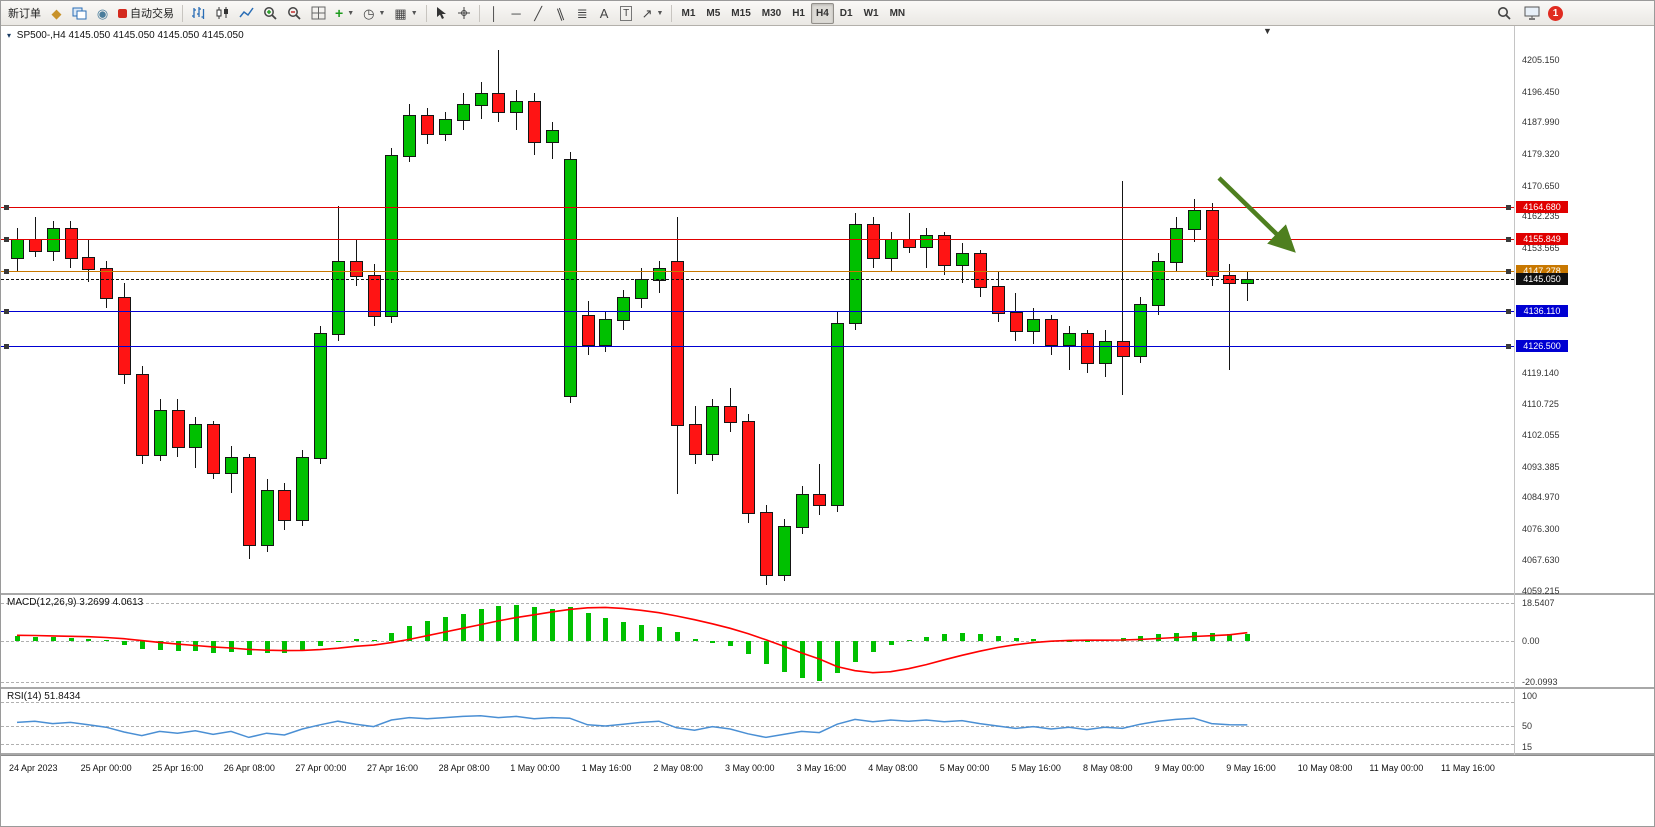 Image resolution: width=1655 pixels, height=827 pixels. Describe the element at coordinates (1256, 214) in the screenshot. I see `drawn-arrow-annotation` at that location.